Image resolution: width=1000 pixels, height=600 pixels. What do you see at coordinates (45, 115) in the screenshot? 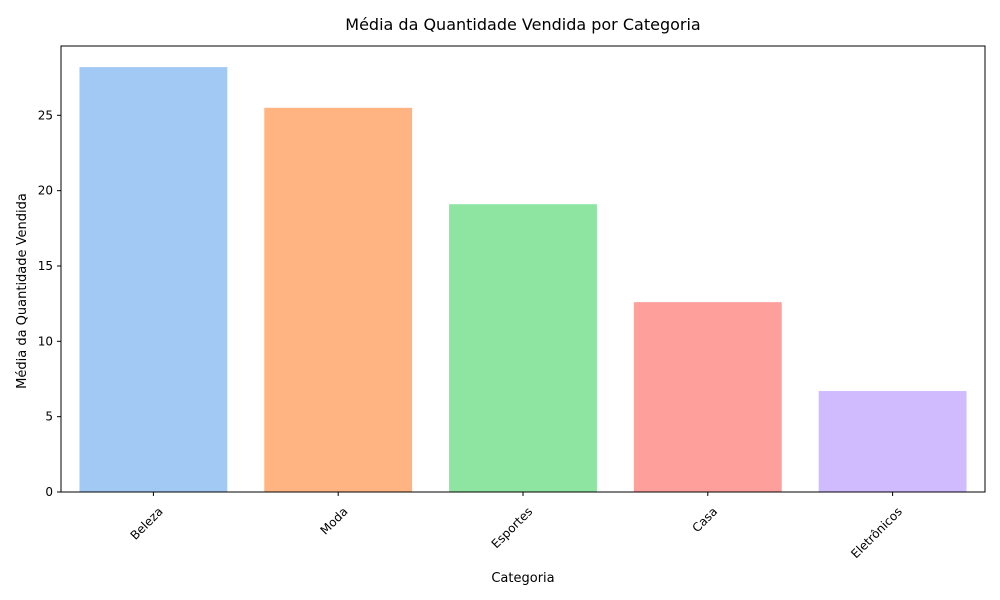
I see `y-tick-label: 25` at bounding box center [45, 115].